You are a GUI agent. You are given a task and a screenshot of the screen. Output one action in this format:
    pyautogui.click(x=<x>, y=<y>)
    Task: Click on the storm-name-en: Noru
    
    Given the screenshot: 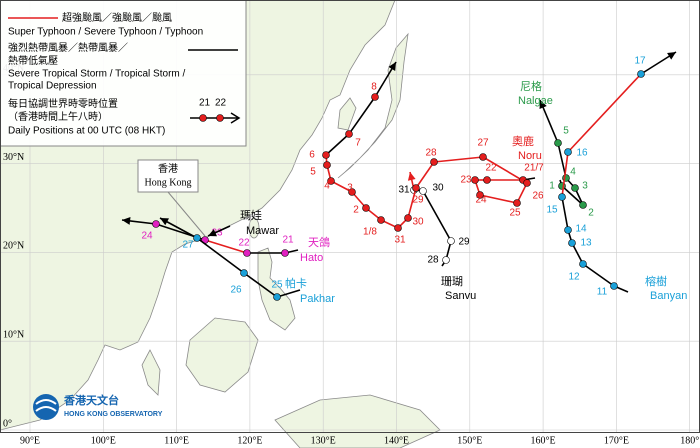 What is the action you would take?
    pyautogui.click(x=530, y=156)
    